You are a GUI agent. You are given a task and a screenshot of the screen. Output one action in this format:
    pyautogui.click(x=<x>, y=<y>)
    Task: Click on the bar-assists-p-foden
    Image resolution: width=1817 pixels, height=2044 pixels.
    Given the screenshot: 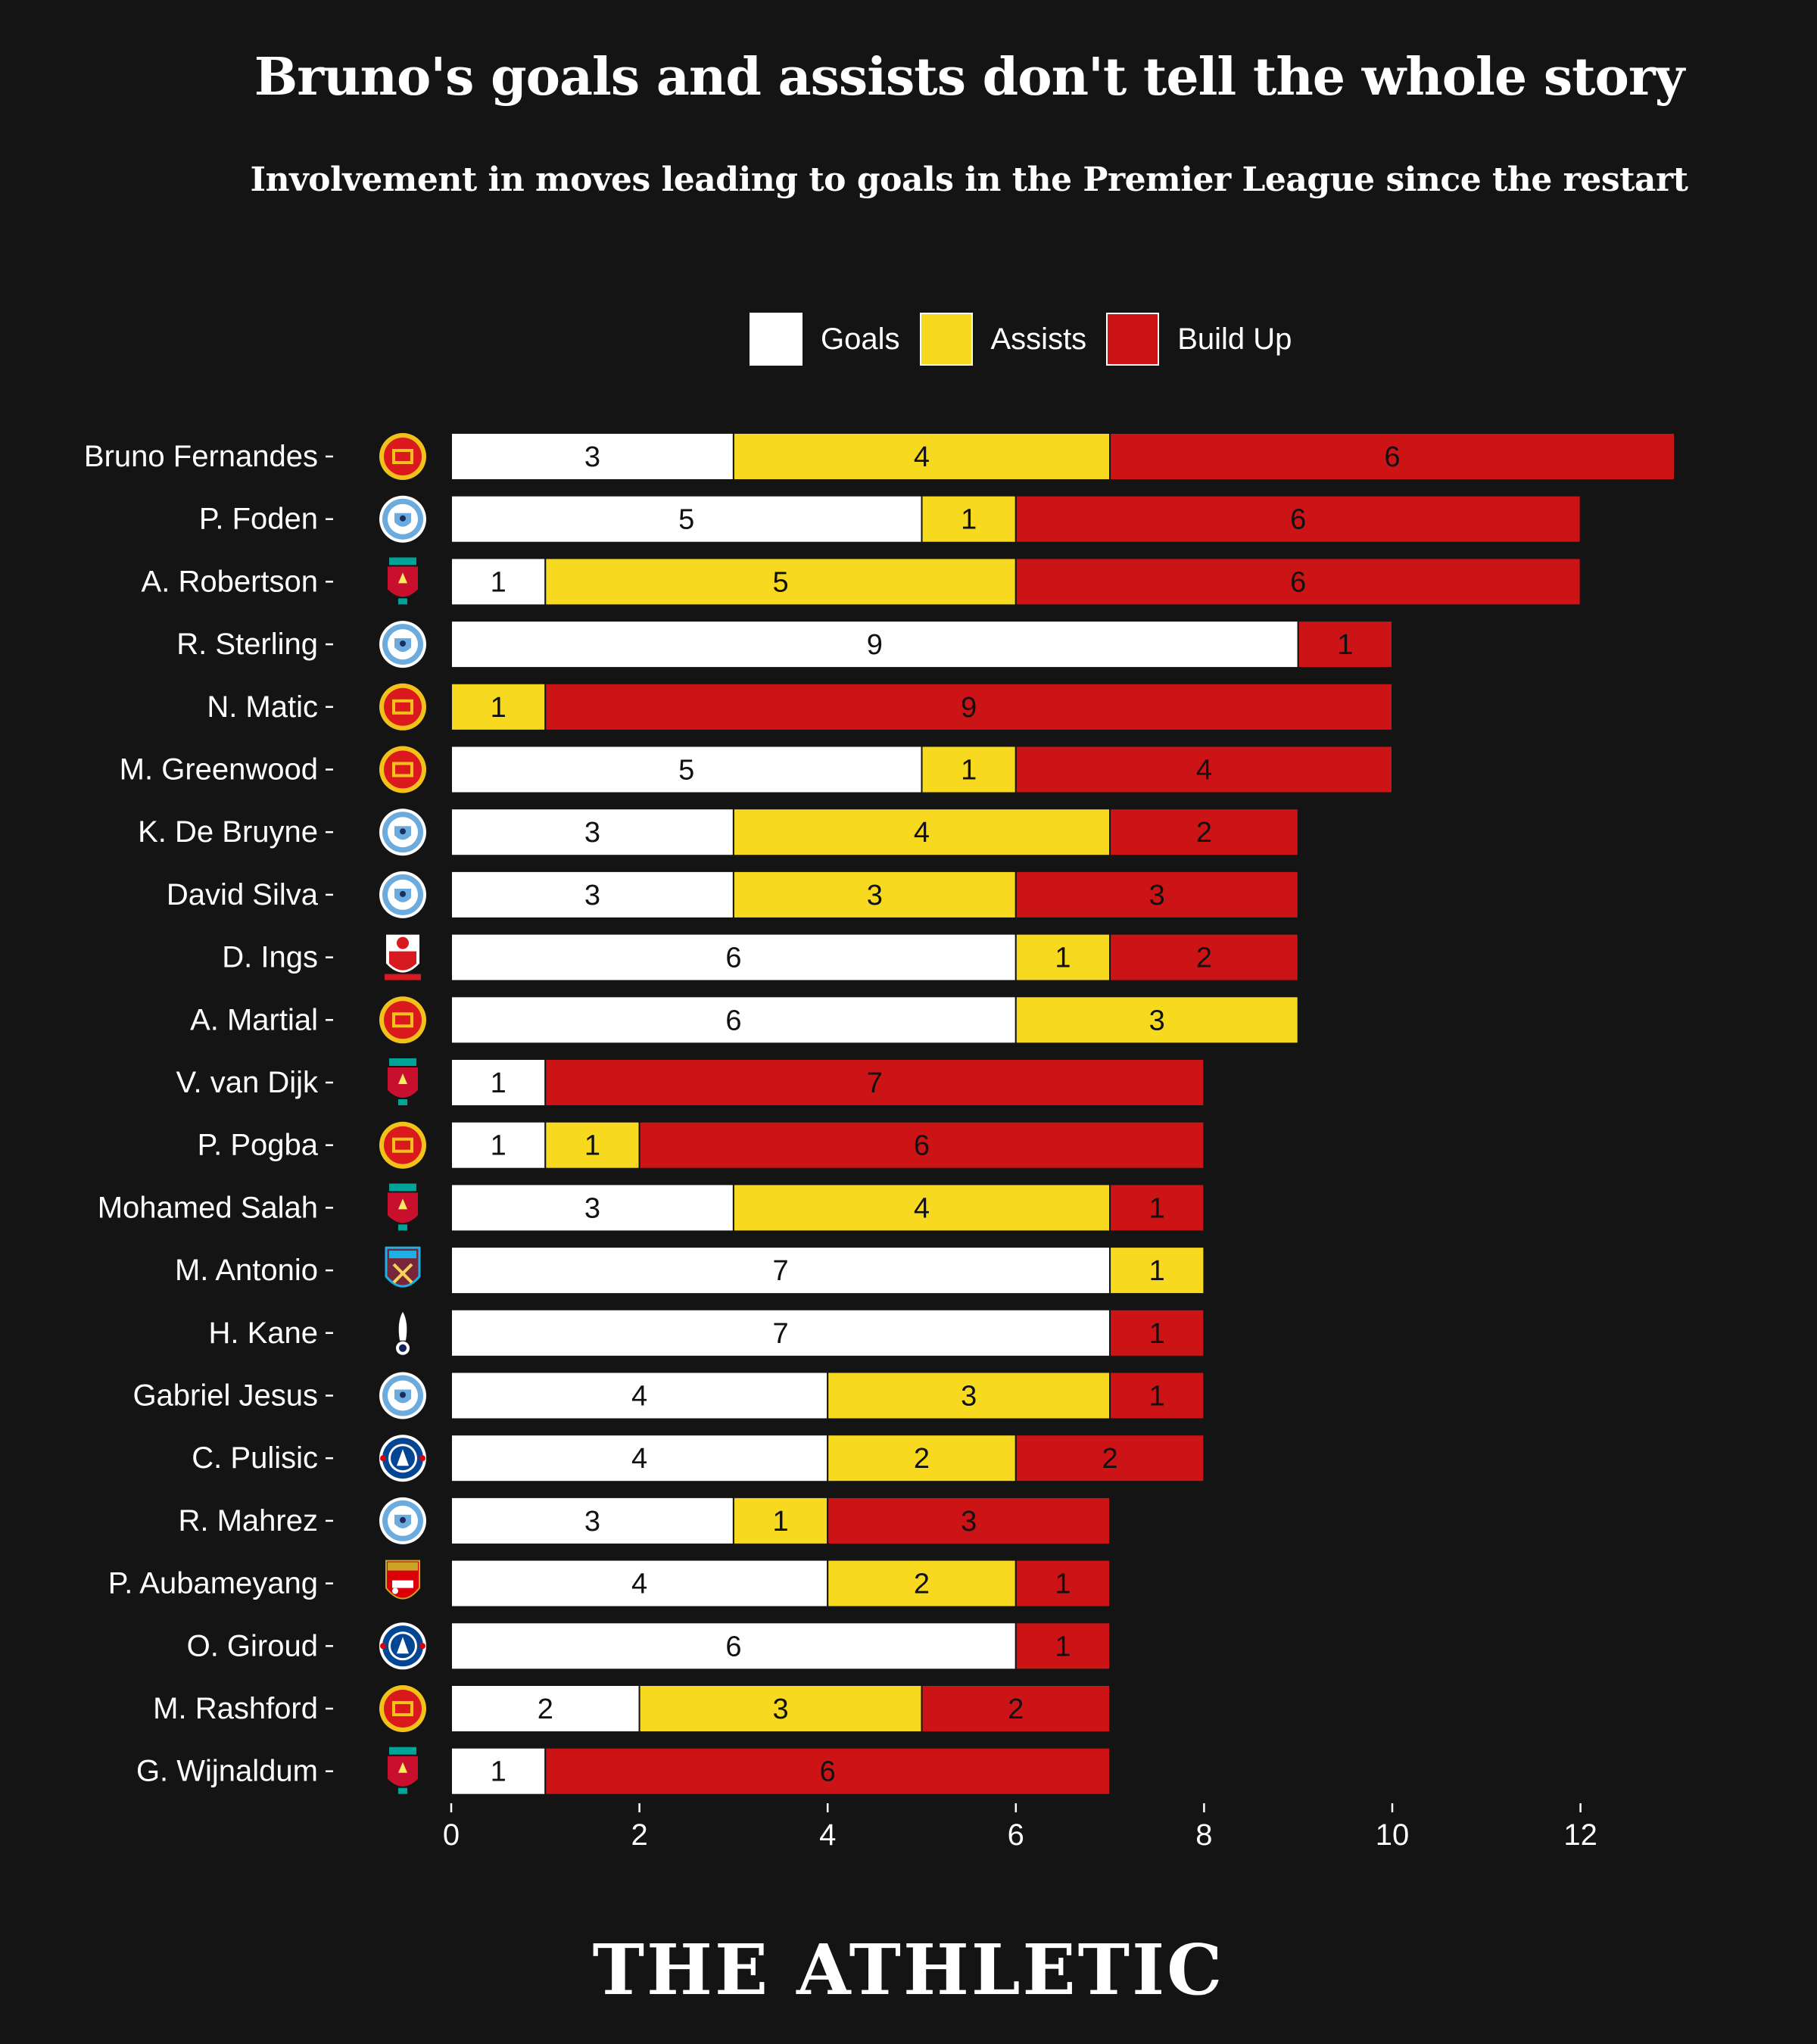 What is the action you would take?
    pyautogui.click(x=969, y=519)
    